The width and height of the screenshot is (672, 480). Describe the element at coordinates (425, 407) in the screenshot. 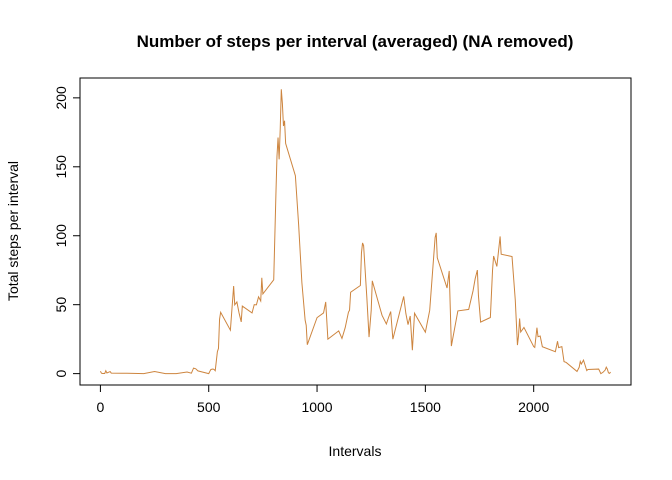

I see `x-tick-label: 1500` at that location.